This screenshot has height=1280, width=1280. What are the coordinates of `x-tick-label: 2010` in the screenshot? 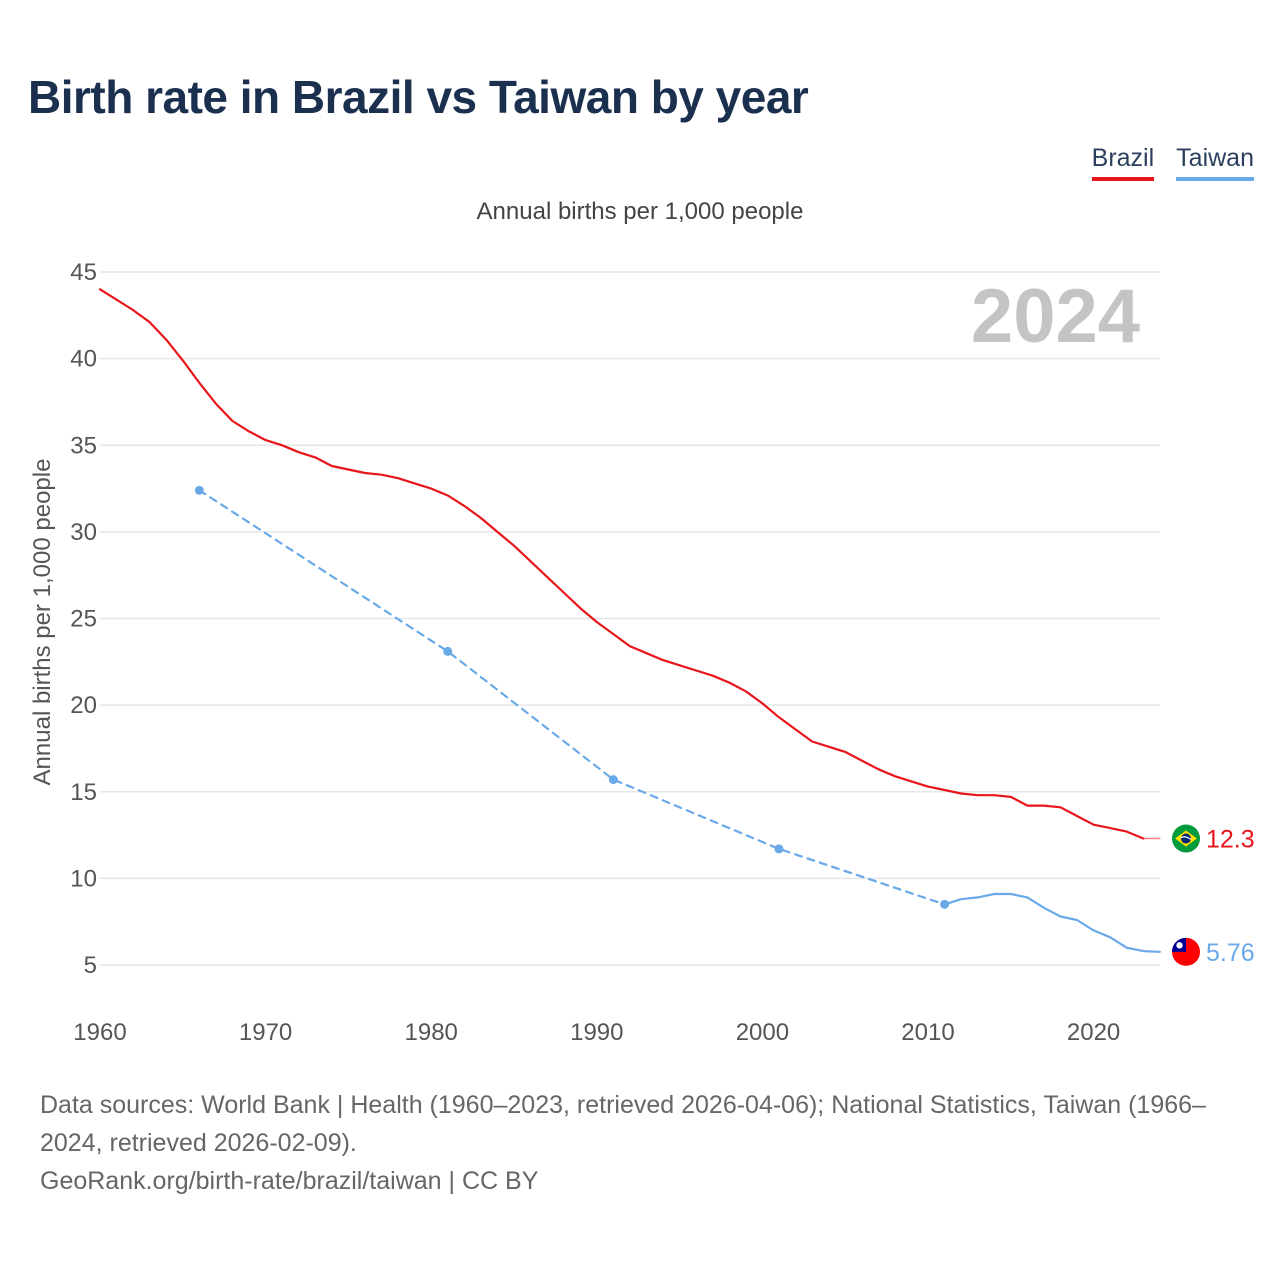 It's located at (927, 1032).